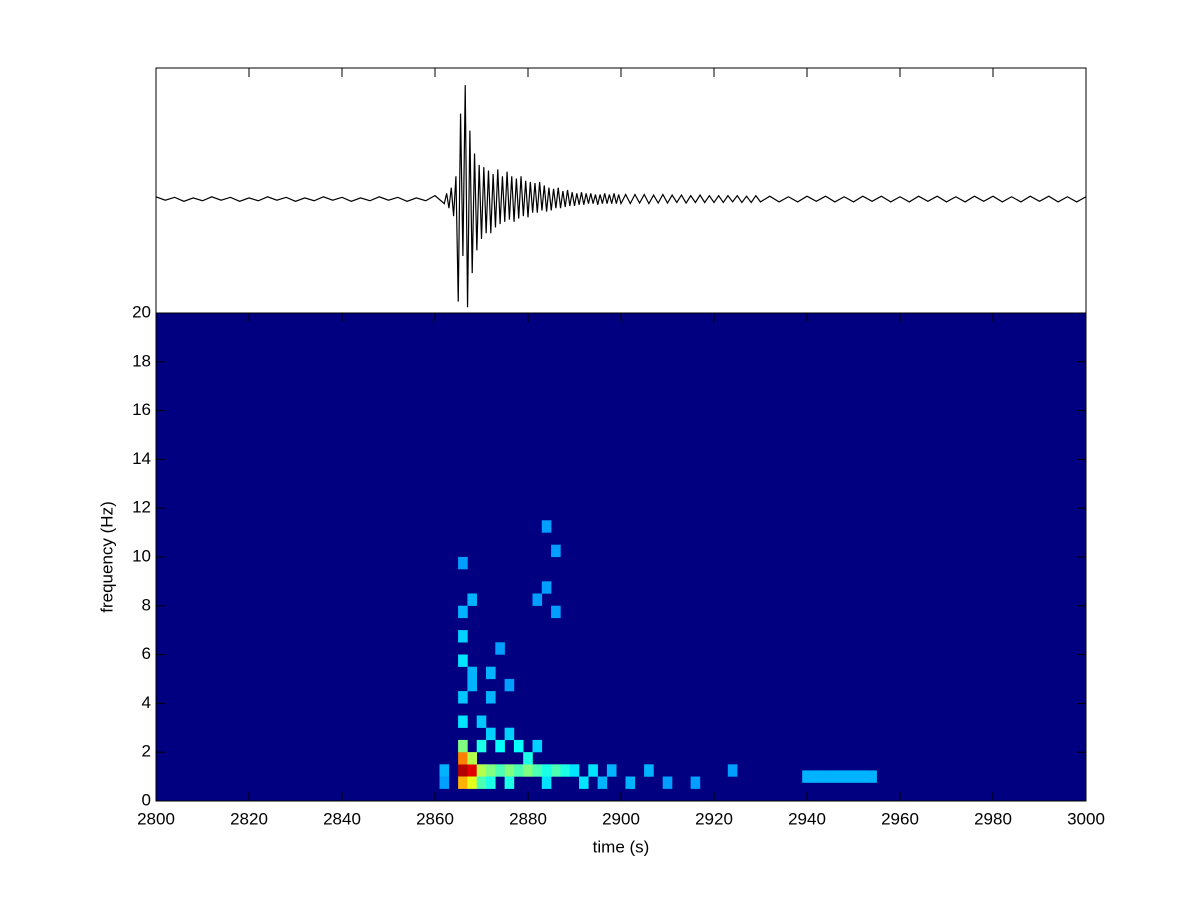  I want to click on x-tick-label: 2820, so click(249, 818).